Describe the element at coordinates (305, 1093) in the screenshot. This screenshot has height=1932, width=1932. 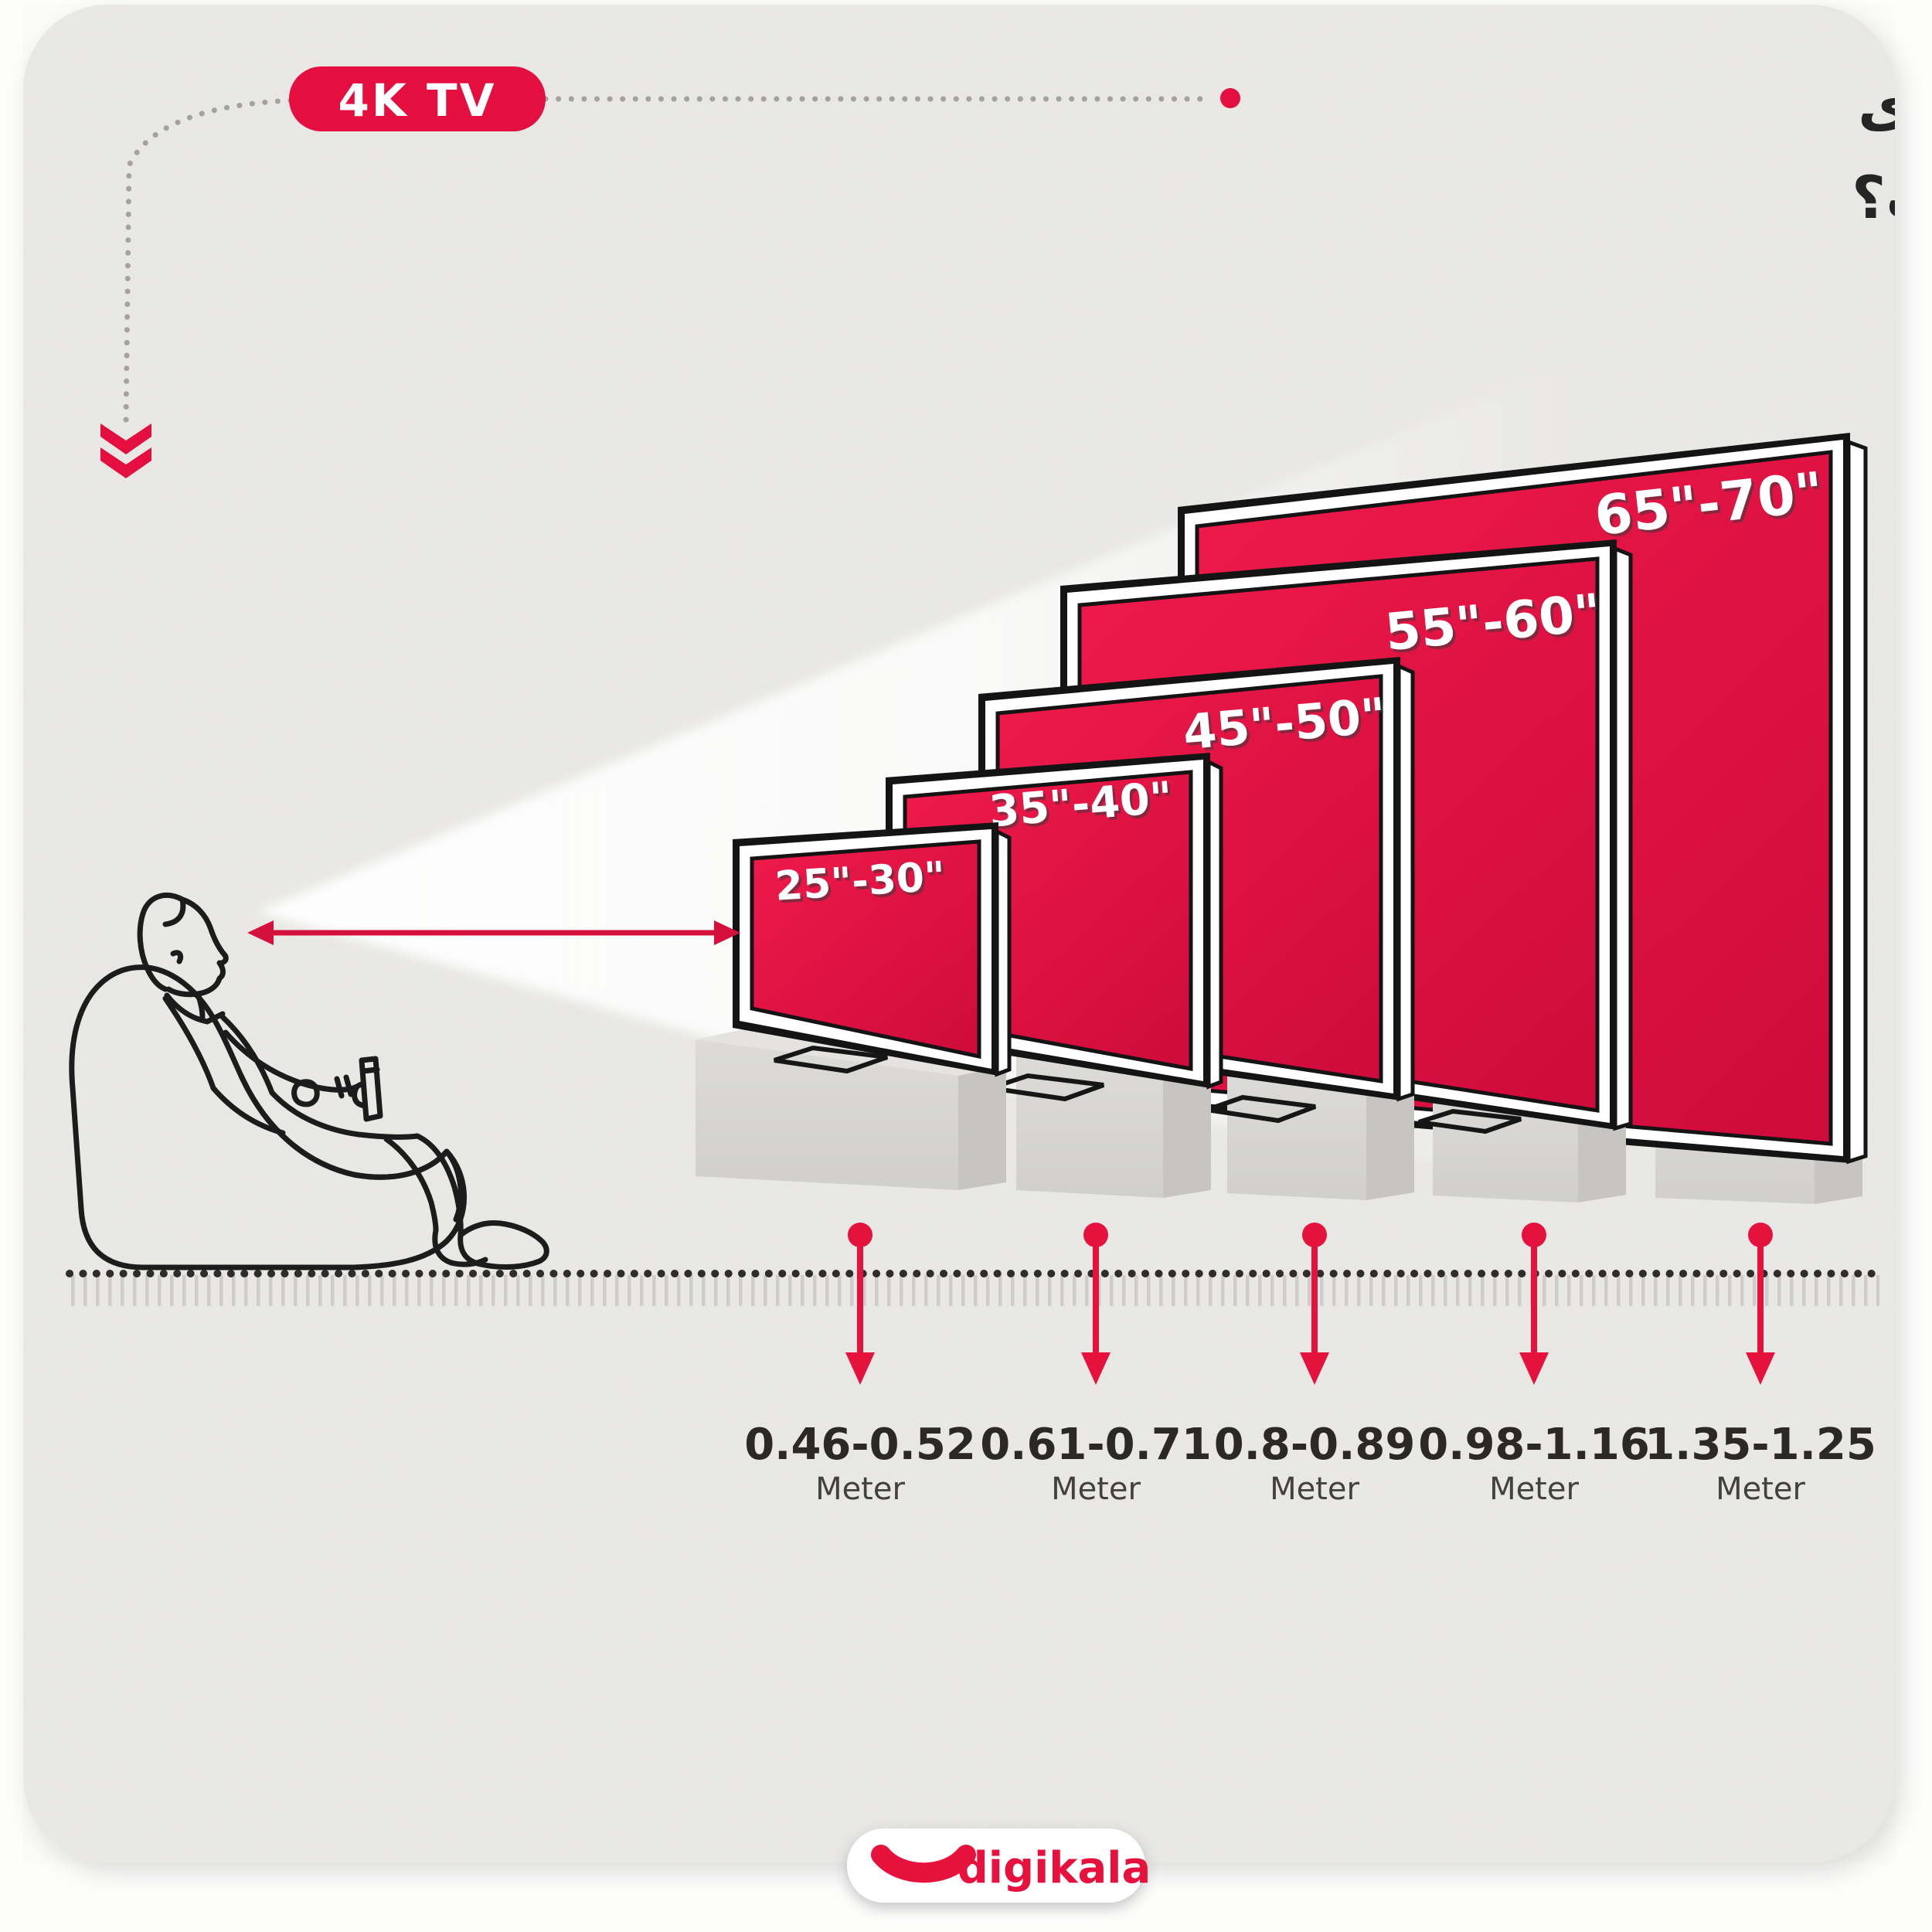
I see `man-hand-on-lap` at that location.